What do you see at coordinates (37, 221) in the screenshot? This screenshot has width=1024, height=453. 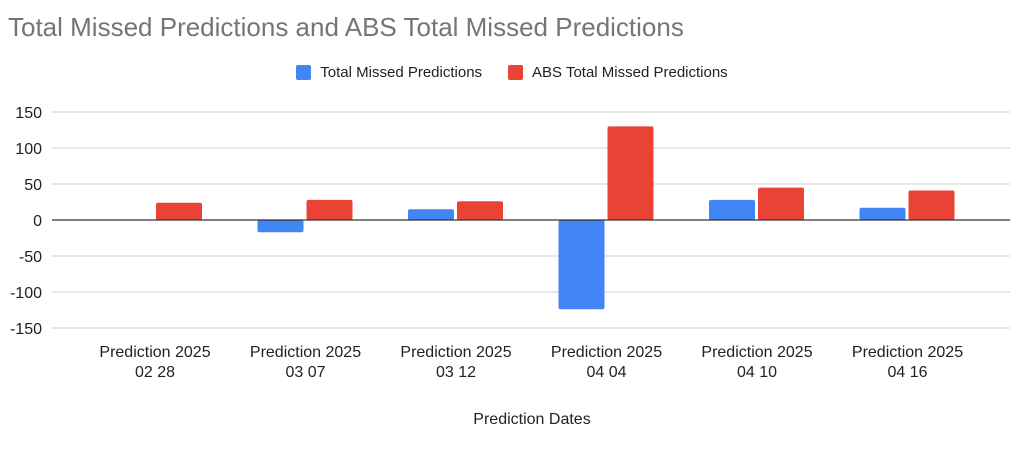 I see `y-tick-label: 0` at bounding box center [37, 221].